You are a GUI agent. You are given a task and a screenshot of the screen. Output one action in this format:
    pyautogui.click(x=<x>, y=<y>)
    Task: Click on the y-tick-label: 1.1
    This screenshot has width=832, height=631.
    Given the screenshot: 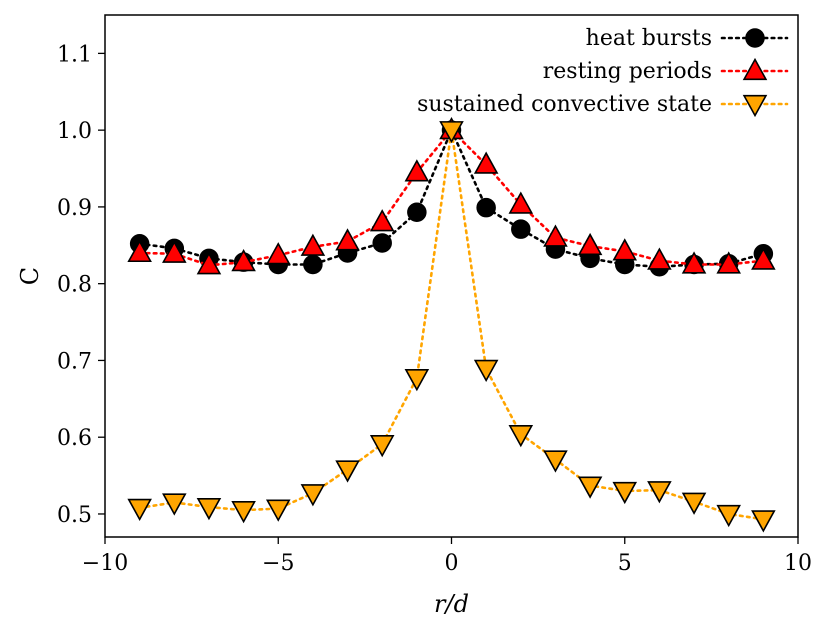 What is the action you would take?
    pyautogui.click(x=74, y=54)
    